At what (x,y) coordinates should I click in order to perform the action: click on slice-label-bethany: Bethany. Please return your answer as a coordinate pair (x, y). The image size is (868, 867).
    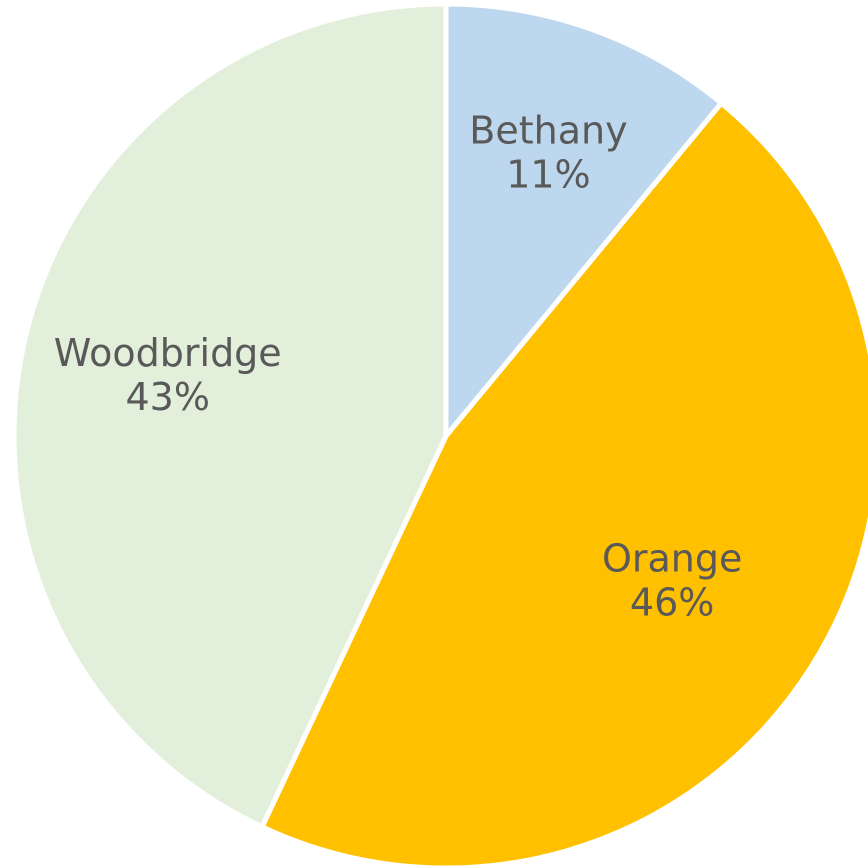
    Looking at the image, I should click on (548, 130).